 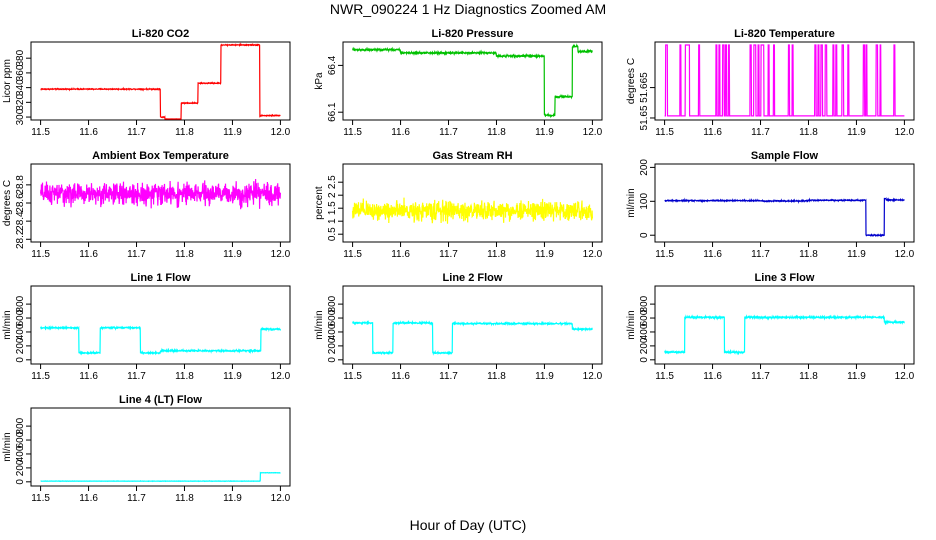 What do you see at coordinates (20, 317) in the screenshot?
I see `y-tick-label: 600` at bounding box center [20, 317].